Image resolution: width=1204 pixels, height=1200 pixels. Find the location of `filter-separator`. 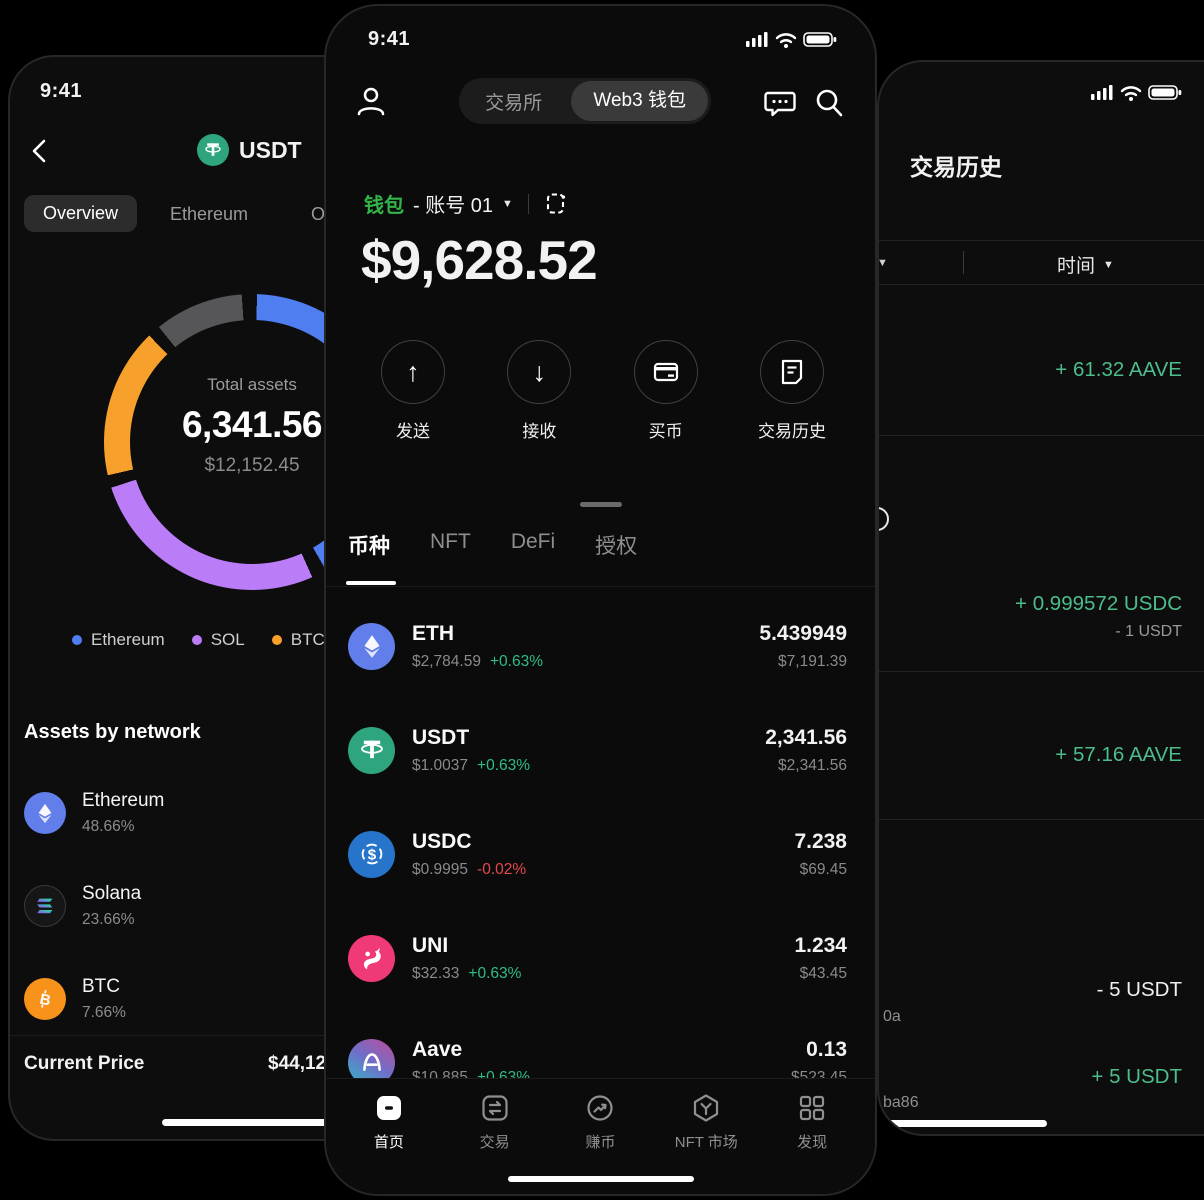

filter-separator is located at coordinates (963, 262).